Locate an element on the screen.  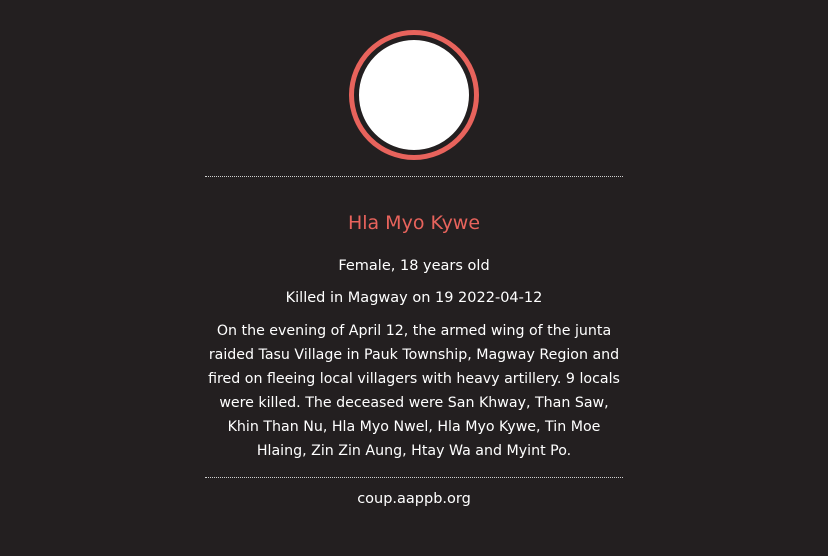
victim-name: Hla Myo Kywe is located at coordinates (414, 223).